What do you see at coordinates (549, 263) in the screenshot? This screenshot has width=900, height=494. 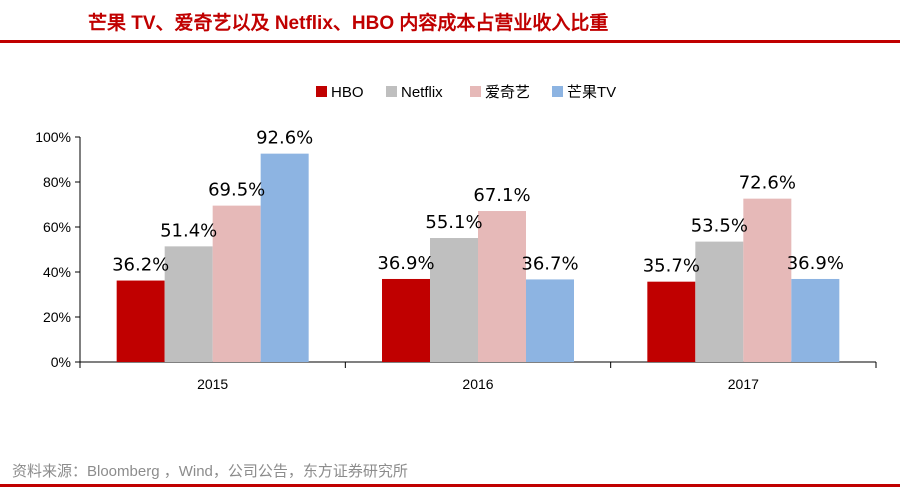 I see `data-label: 36.7%` at bounding box center [549, 263].